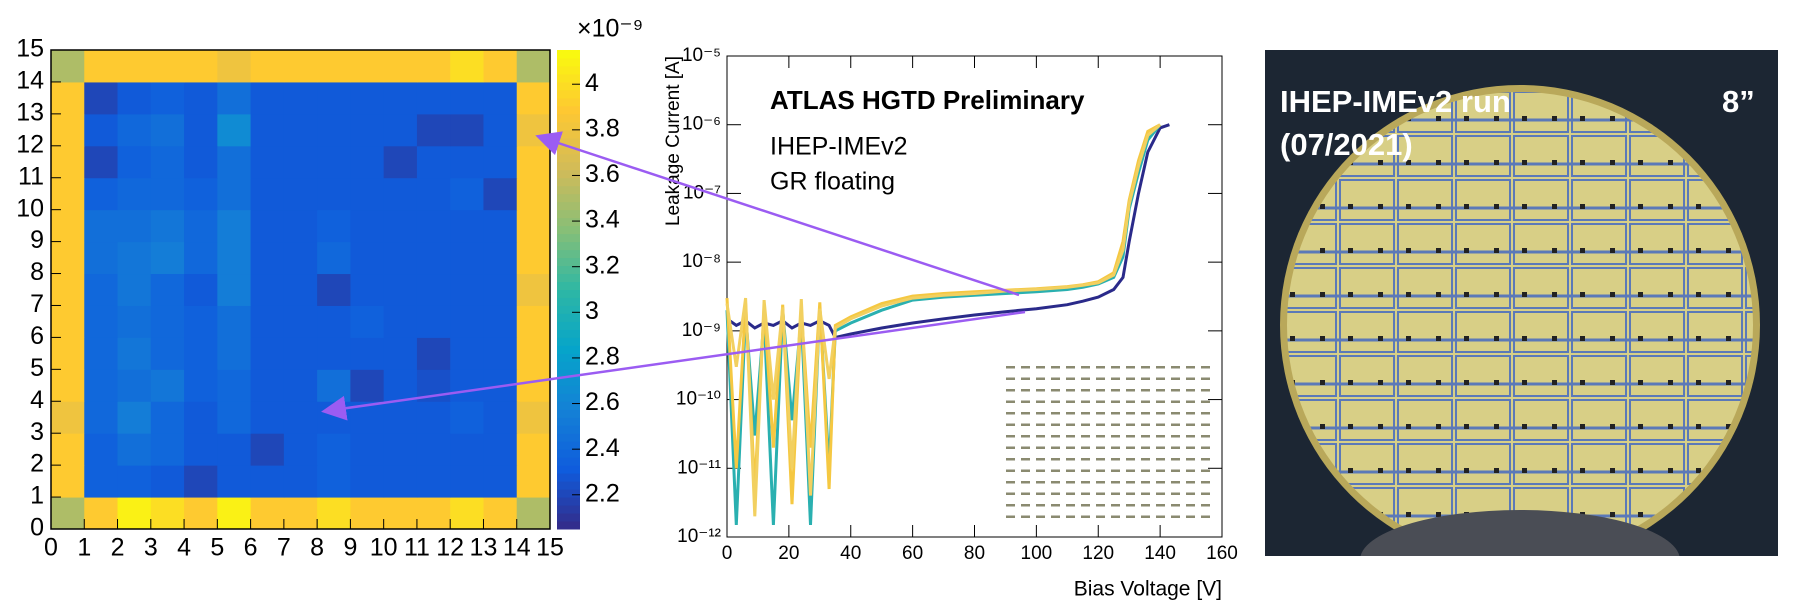 The width and height of the screenshot is (1816, 612). Describe the element at coordinates (37, 272) in the screenshot. I see `y-tick-label: 8` at that location.